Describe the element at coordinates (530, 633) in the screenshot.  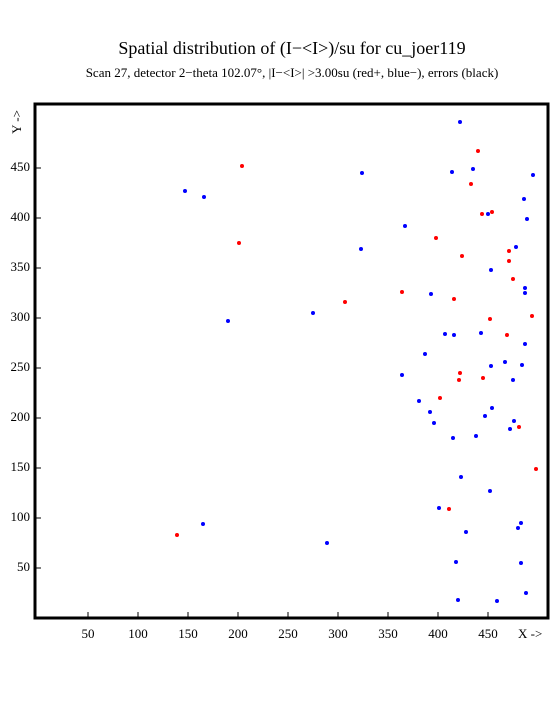
I see `x-axis-label: X ->` at that location.